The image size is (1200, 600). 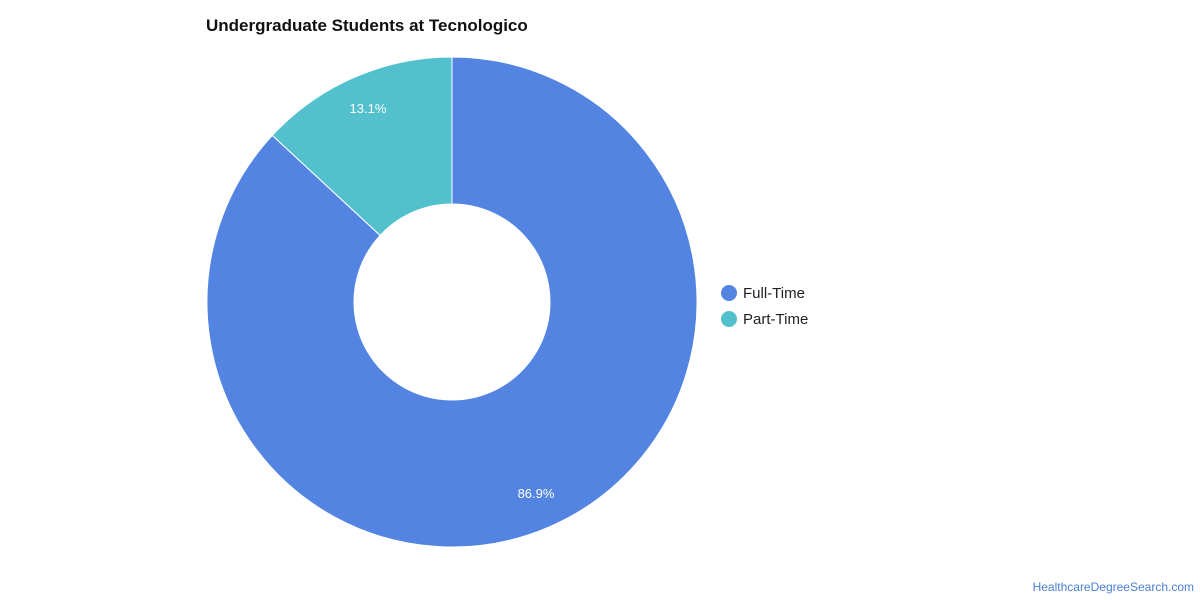 What do you see at coordinates (729, 293) in the screenshot?
I see `legend-swatch-full-time` at bounding box center [729, 293].